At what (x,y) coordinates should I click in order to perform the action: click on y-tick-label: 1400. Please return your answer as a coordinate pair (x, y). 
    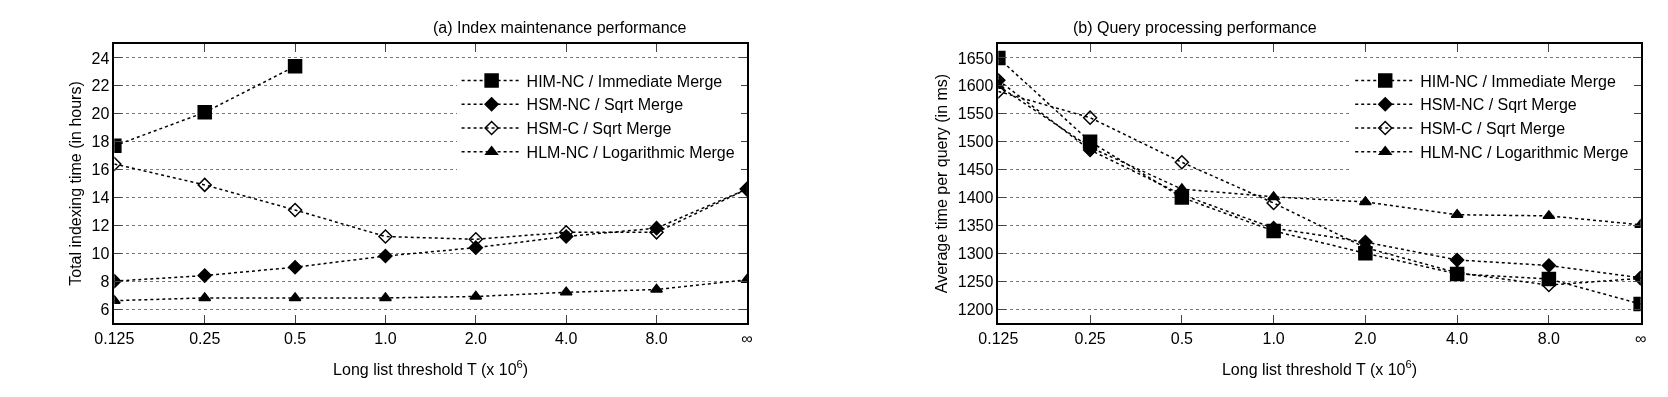
    Looking at the image, I should click on (975, 198).